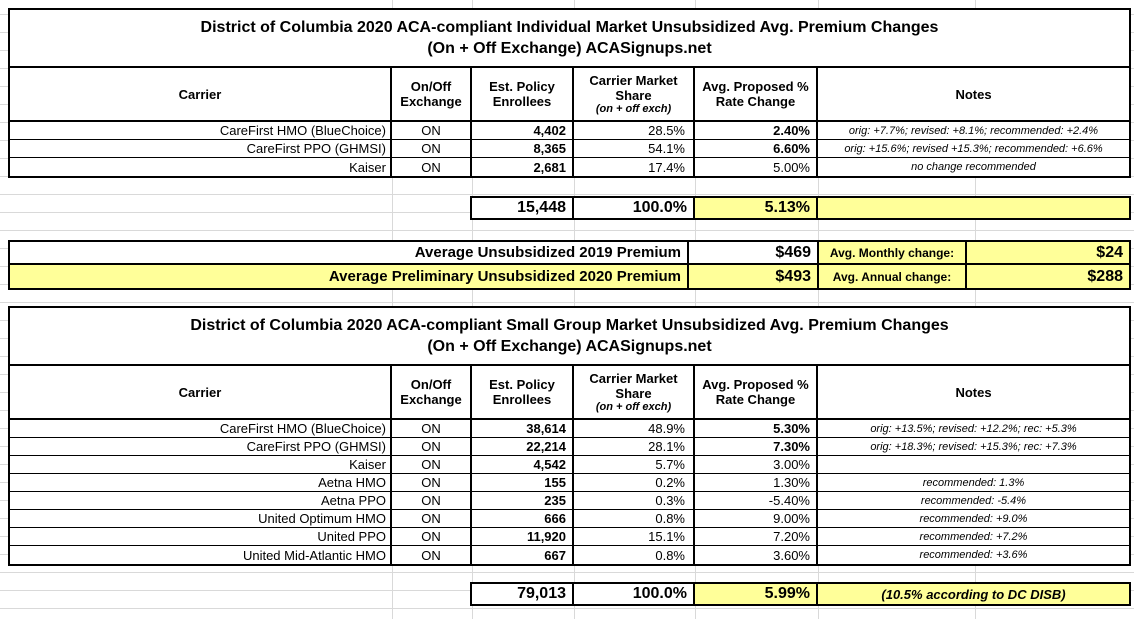 The height and width of the screenshot is (619, 1134). I want to click on carrier-cell: Aetna HMO, so click(201, 482).